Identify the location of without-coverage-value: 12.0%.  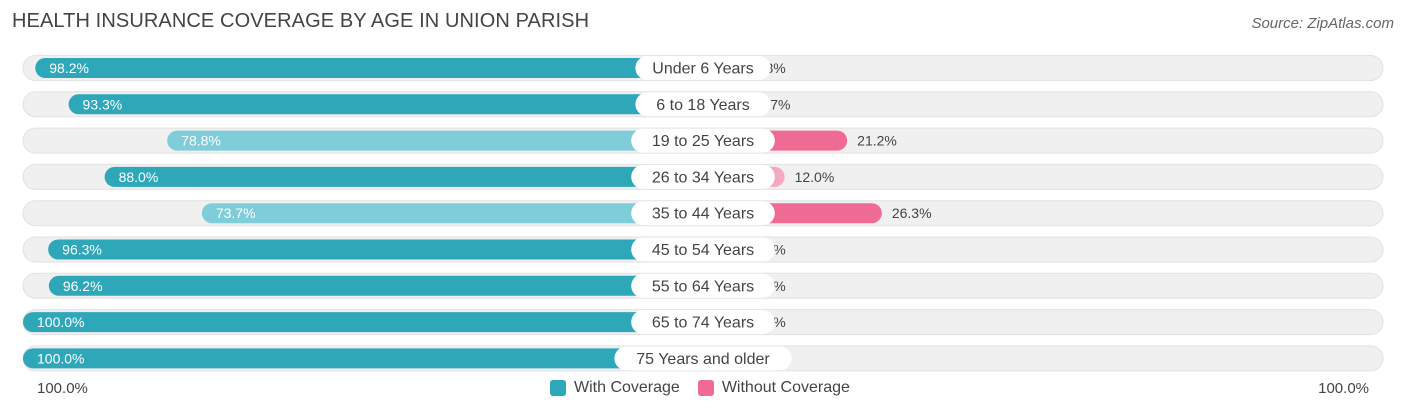
(815, 177).